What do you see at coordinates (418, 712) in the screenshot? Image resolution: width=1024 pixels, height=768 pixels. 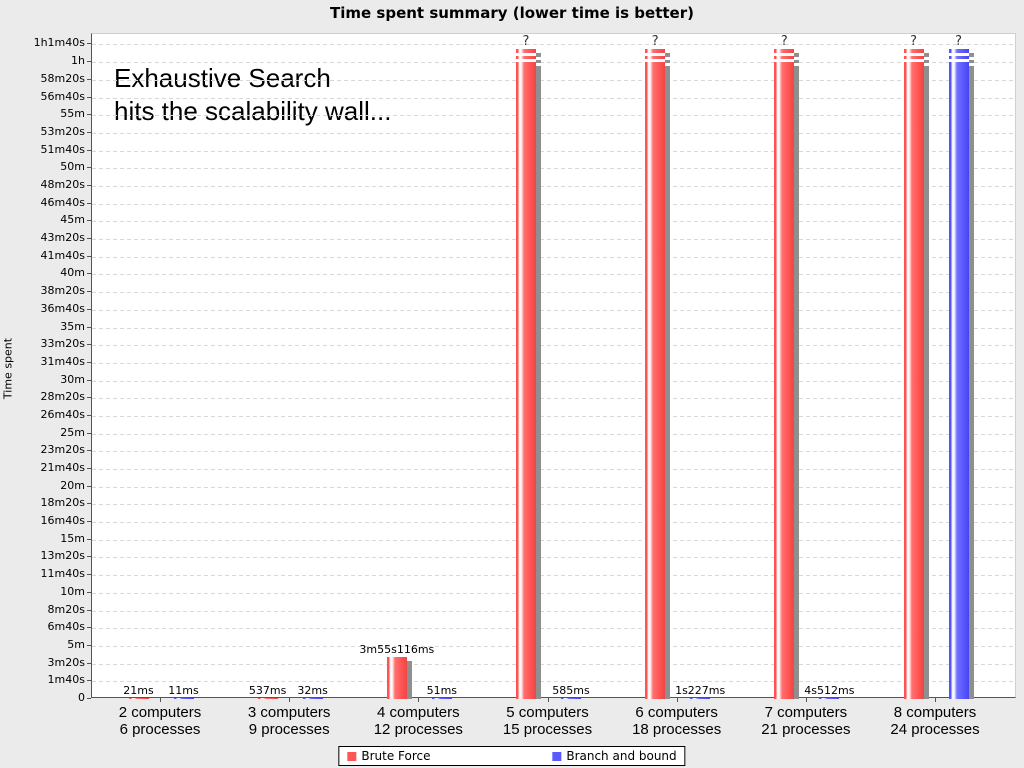 I see `x-category-line-1: 4 computers` at bounding box center [418, 712].